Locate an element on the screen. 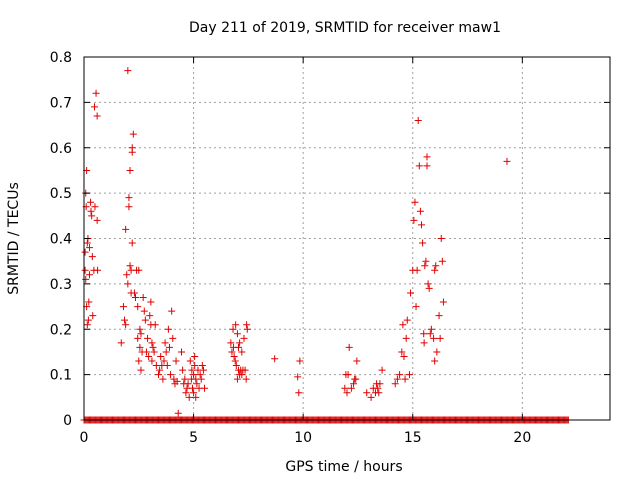 The height and width of the screenshot is (480, 640). x-tick-label: 20 is located at coordinates (522, 438).